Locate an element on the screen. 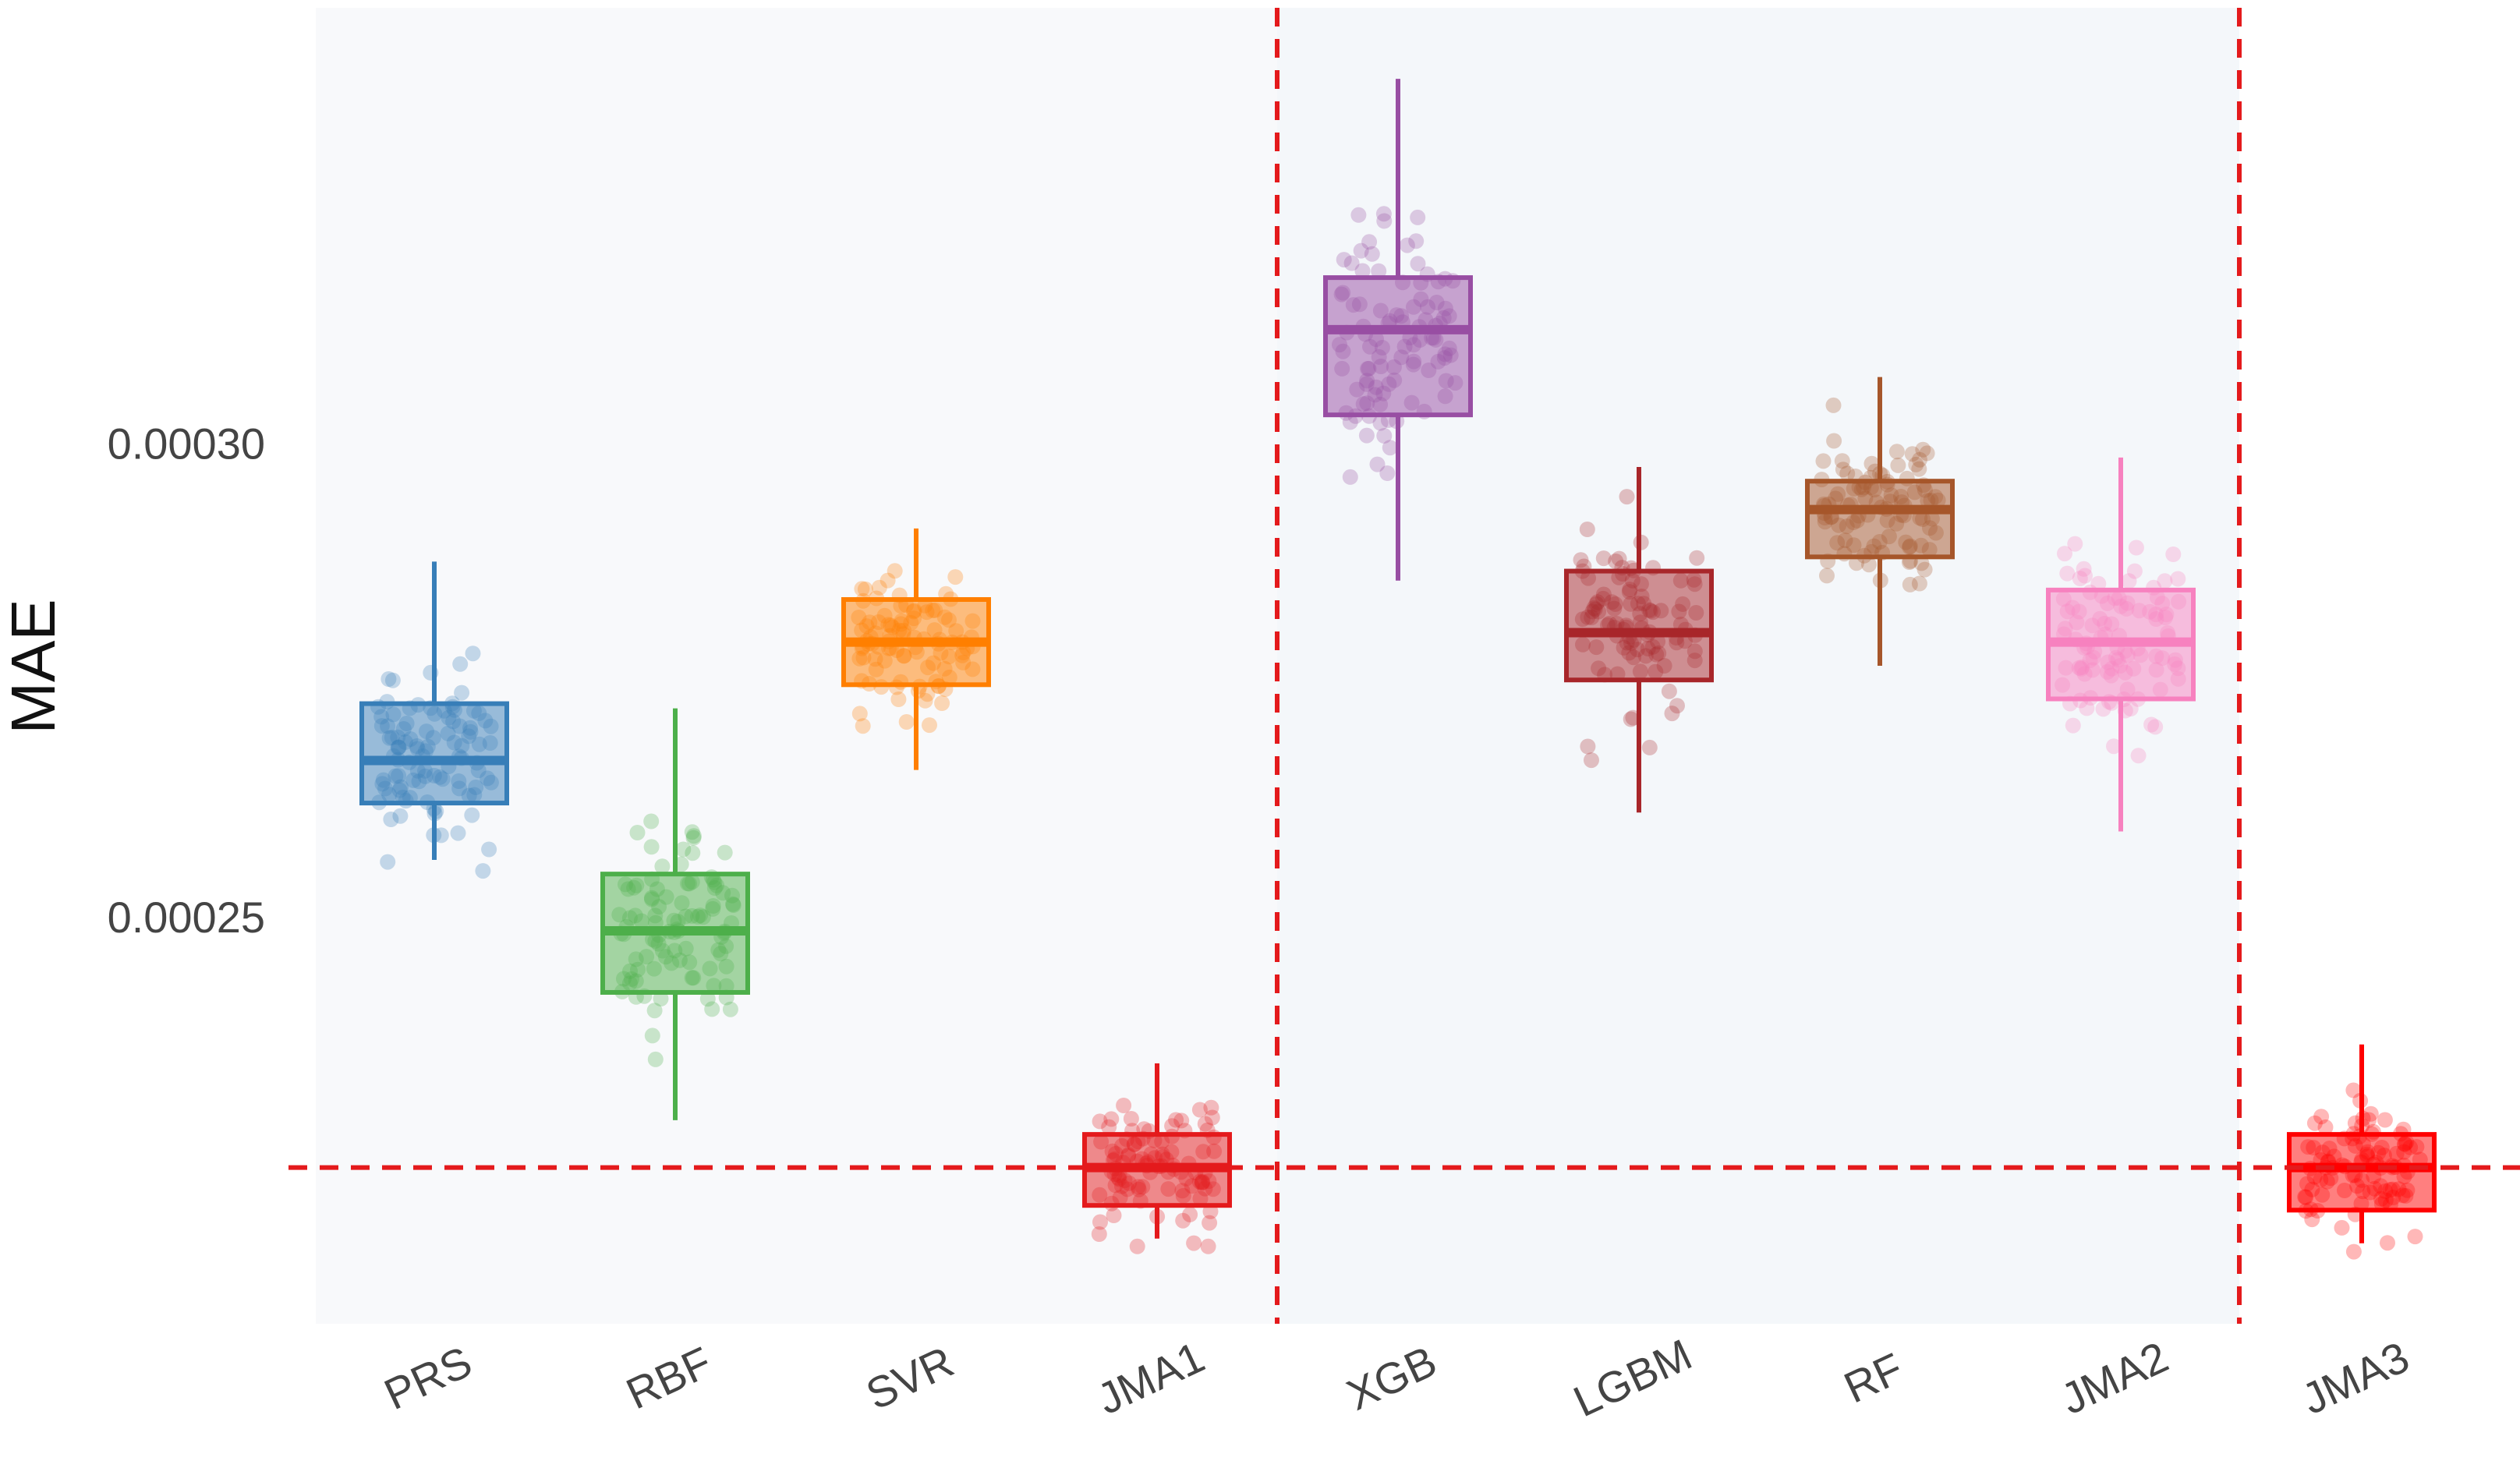 Image resolution: width=2520 pixels, height=1475 pixels. jma3-box is located at coordinates (2362, 1172).